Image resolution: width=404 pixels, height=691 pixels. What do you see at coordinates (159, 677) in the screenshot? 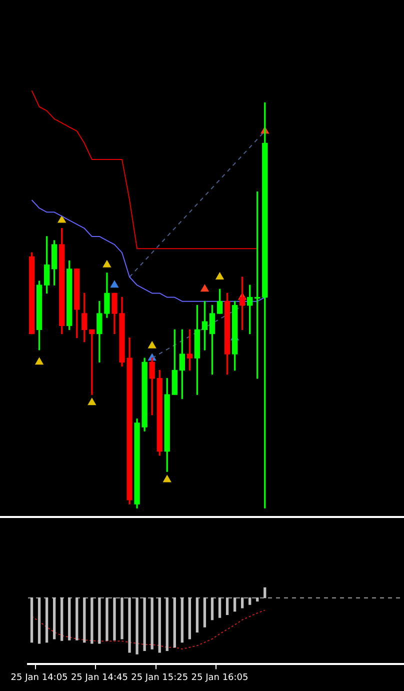
I see `x-tick-label: 25 Jan 15:25` at bounding box center [159, 677].